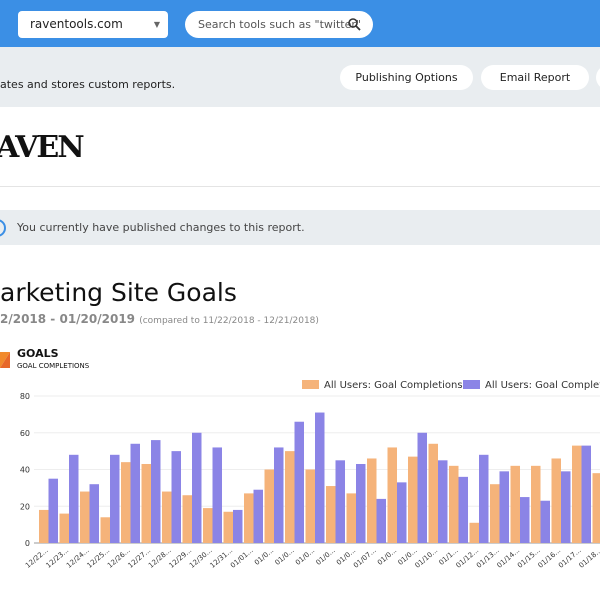 This screenshot has width=600, height=595. I want to click on button: Publishing Options, so click(406, 77).